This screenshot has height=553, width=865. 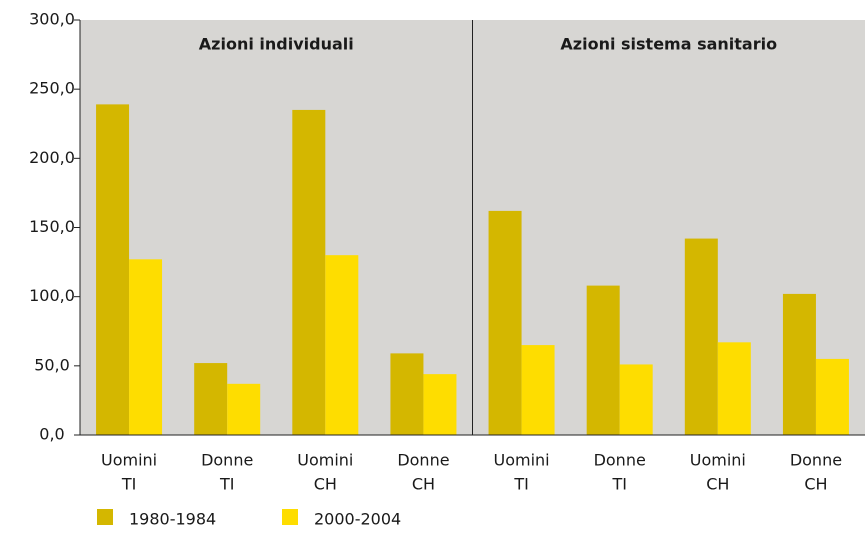 I want to click on legend-label: 1980-1984, so click(x=172, y=519).